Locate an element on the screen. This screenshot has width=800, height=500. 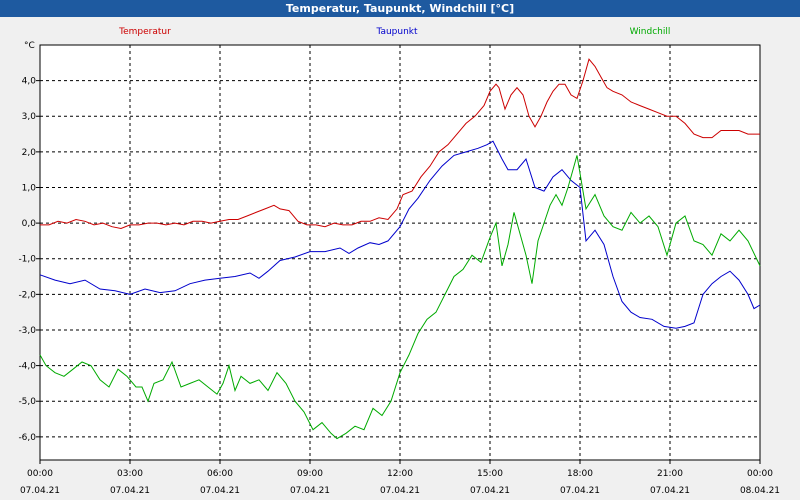
y-tick-label: -6,0 is located at coordinates (27, 438).